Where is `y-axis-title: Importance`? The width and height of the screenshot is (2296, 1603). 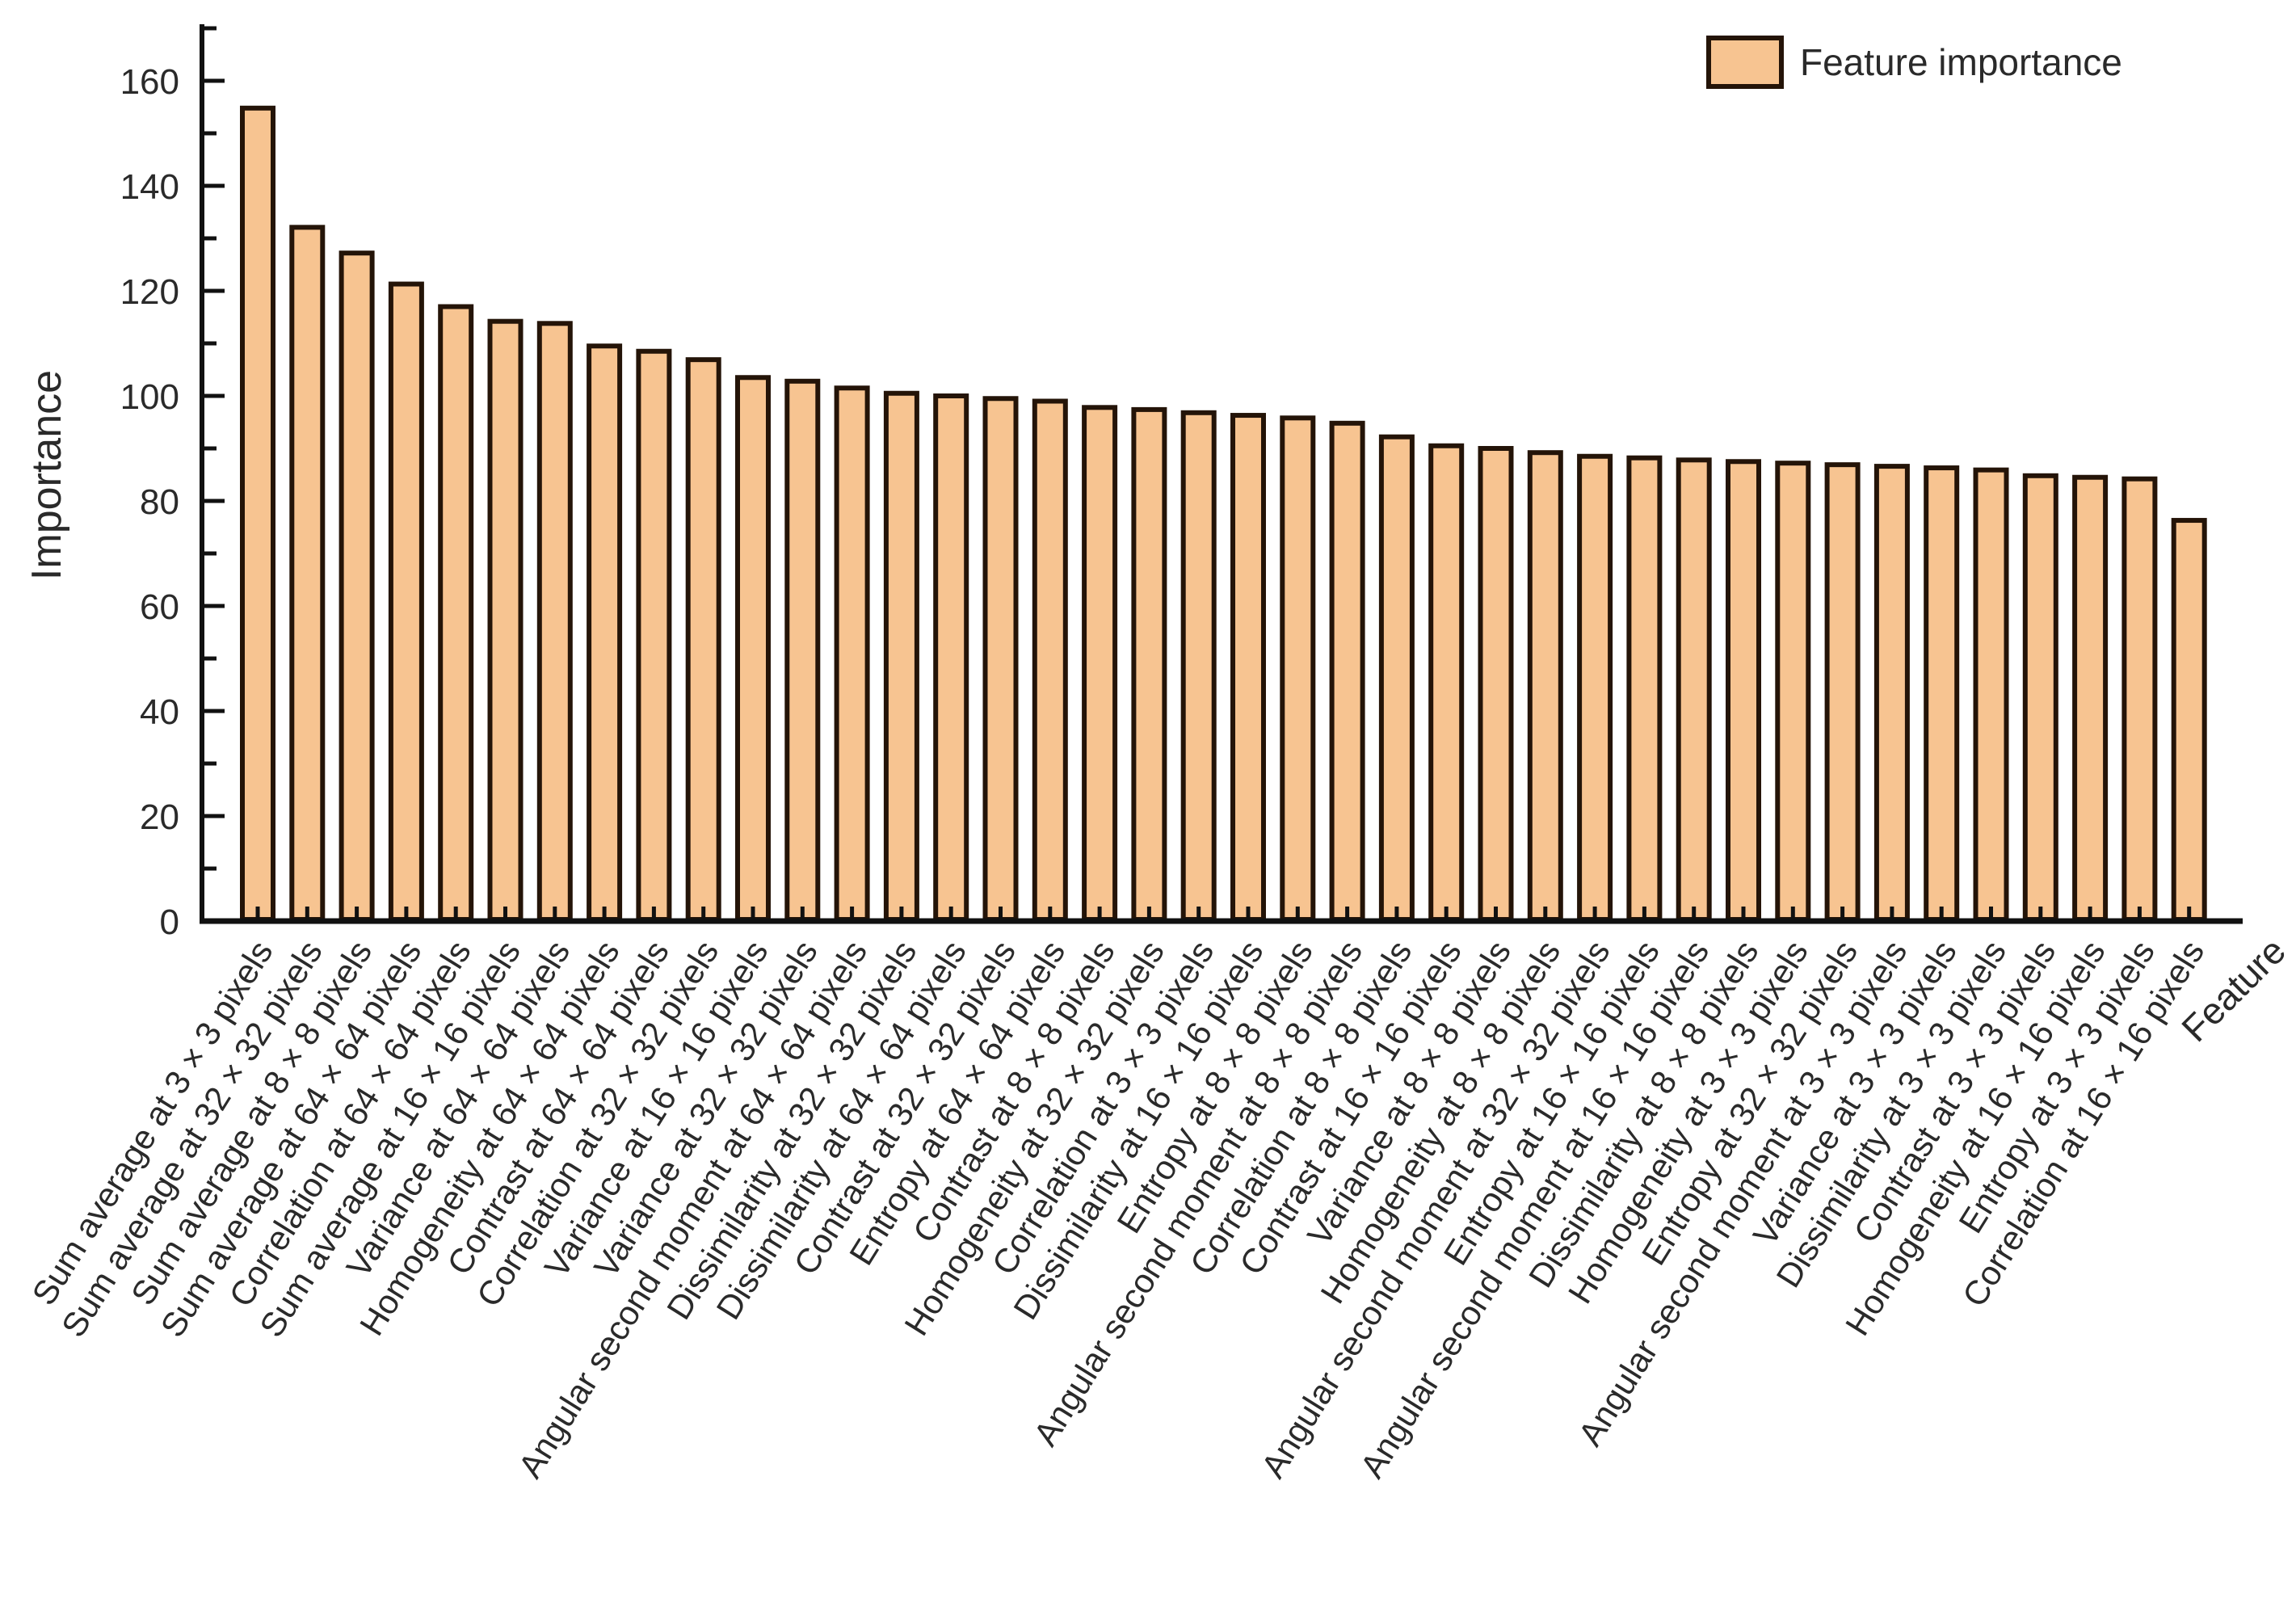 y-axis-title: Importance is located at coordinates (46, 475).